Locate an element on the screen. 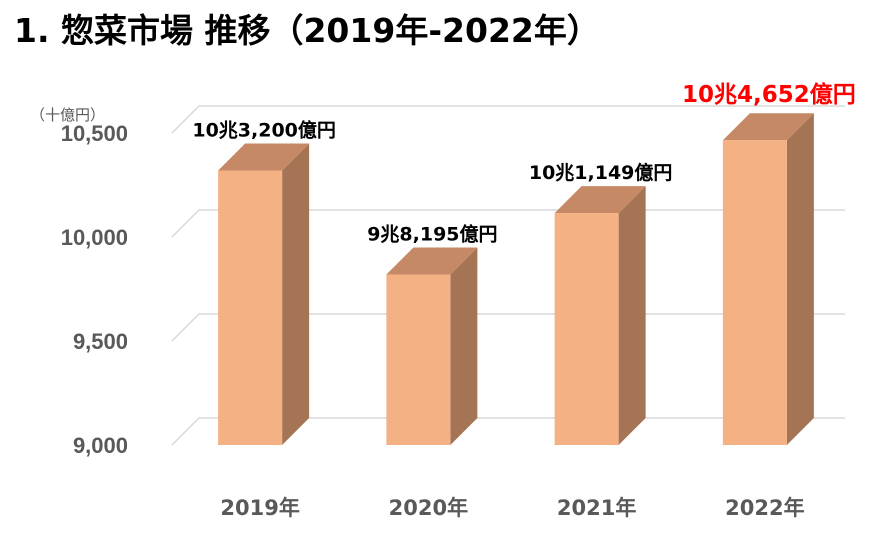 The height and width of the screenshot is (535, 870). data-label: 10兆3,200億円 is located at coordinates (264, 129).